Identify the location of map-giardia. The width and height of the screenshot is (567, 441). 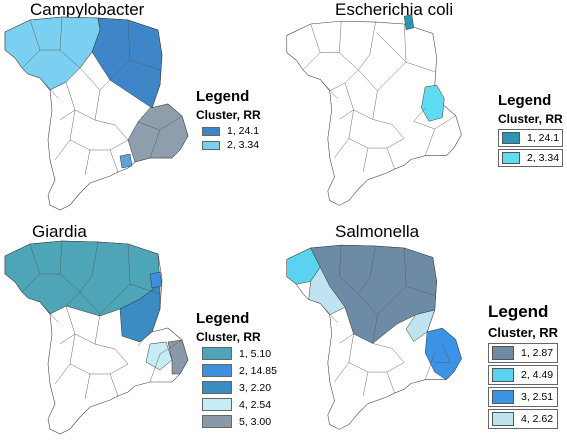
(96, 337).